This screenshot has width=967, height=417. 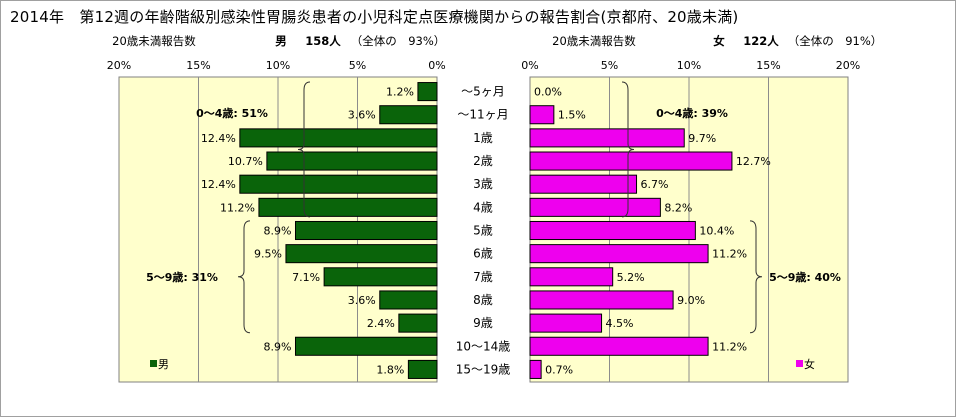 I want to click on left-annotation-5-9: 5～9歳: 31%, so click(x=182, y=277).